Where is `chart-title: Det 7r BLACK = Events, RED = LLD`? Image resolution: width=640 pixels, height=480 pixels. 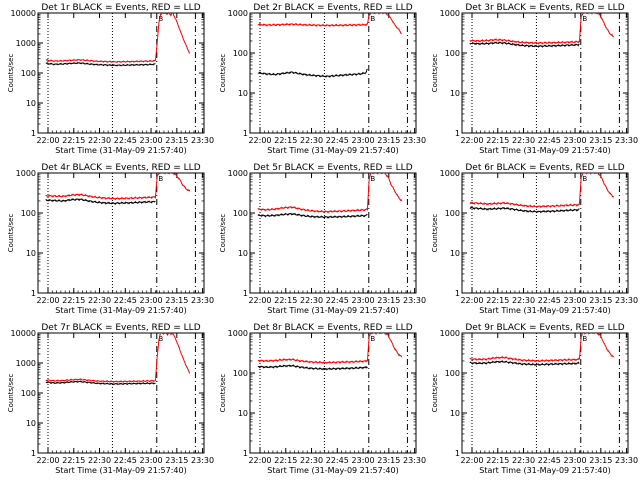
chart-title: Det 7r BLACK = Events, RED = LLD is located at coordinates (120, 328).